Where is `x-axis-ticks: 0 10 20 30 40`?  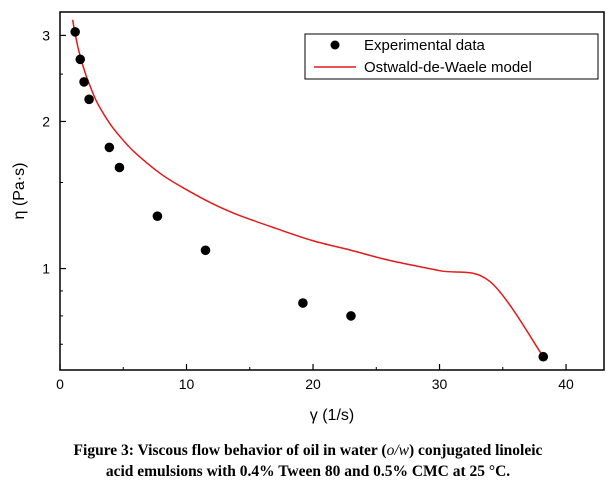 x-axis-ticks: 0 10 20 30 40 is located at coordinates (315, 378).